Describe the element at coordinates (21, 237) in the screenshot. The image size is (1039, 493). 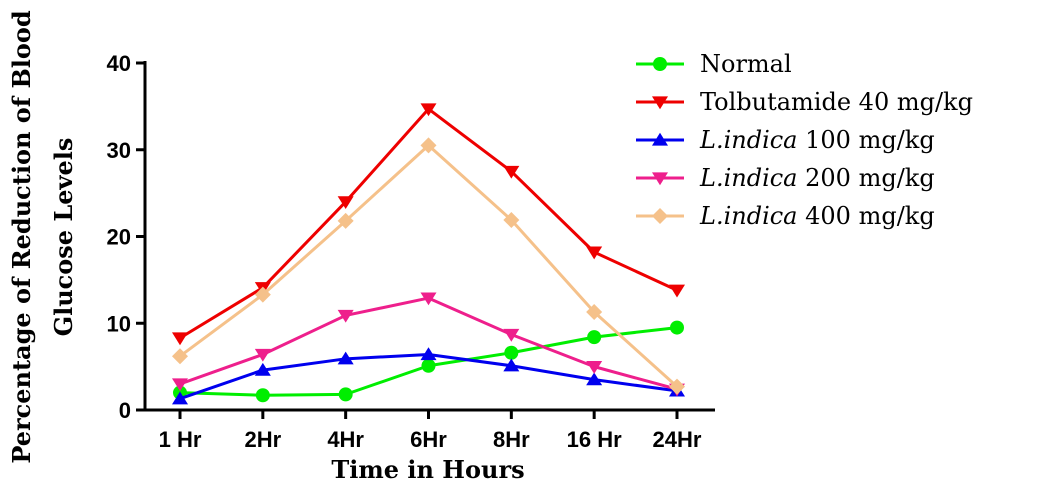
I see `y-axis-title-line-1: Percentage of Reduction of Blood` at that location.